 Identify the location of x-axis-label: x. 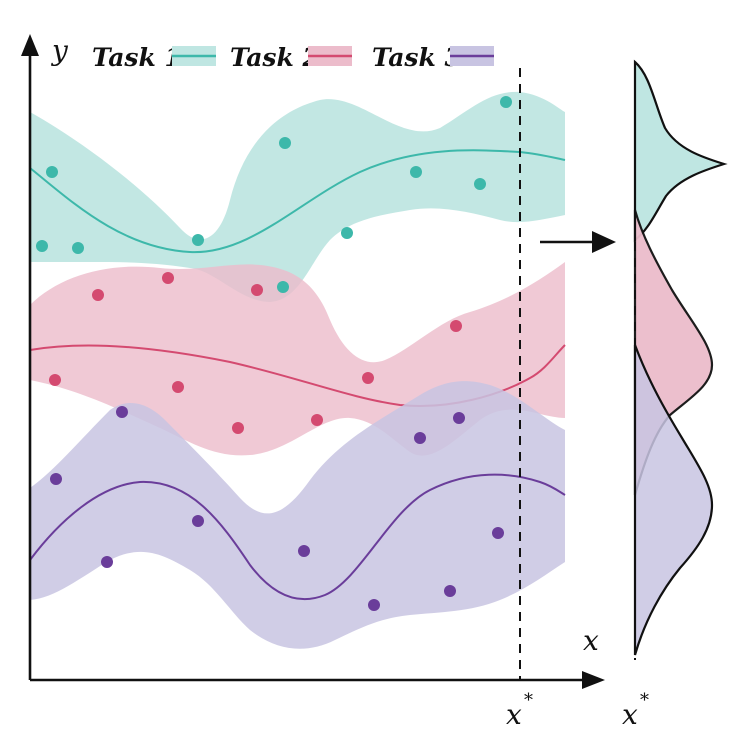
(591, 640).